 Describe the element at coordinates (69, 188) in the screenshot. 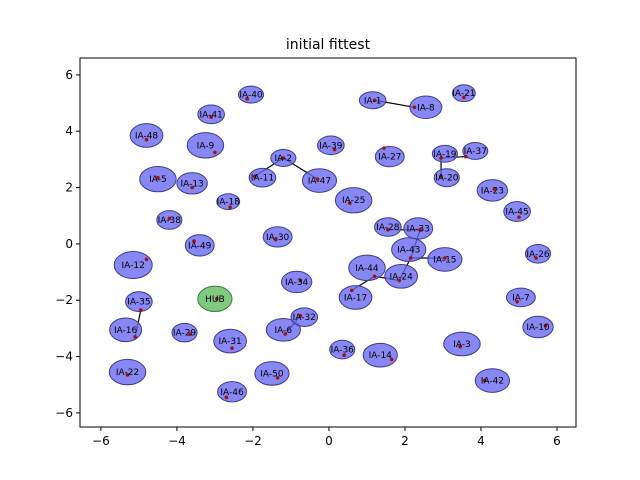

I see `y-tick-label: 2` at that location.